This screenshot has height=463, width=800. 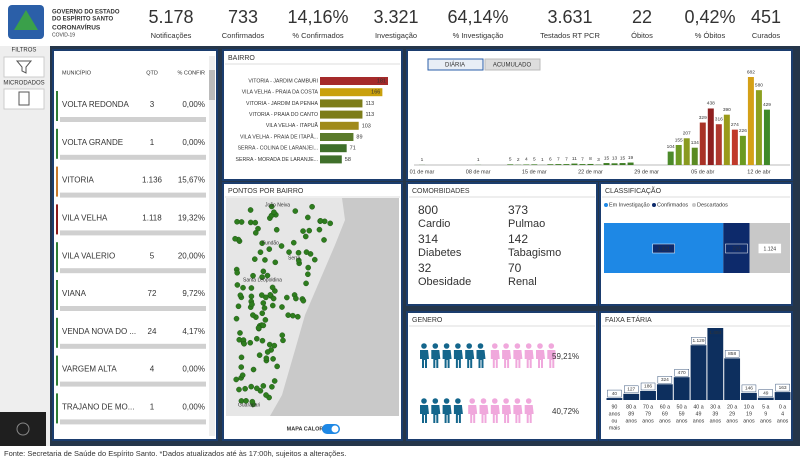 What do you see at coordinates (582, 159) in the screenshot?
I see `bar-label: 7` at bounding box center [582, 159].